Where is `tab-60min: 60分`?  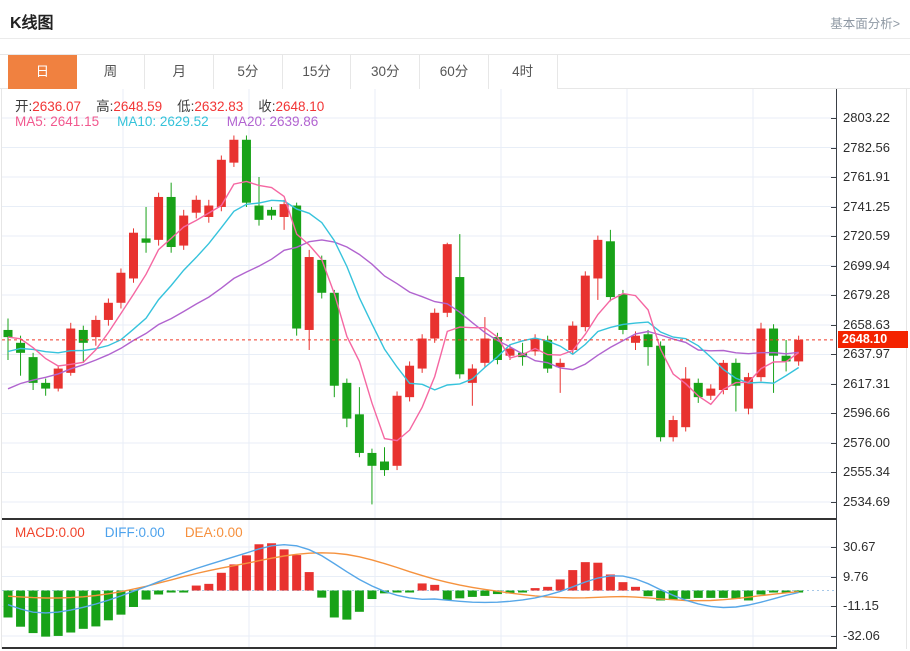 tab-60min: 60分 is located at coordinates (454, 72).